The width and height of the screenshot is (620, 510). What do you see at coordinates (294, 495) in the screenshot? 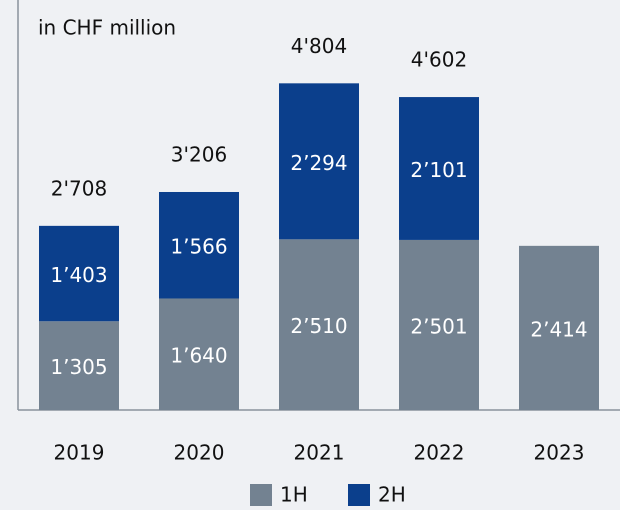
I see `legend-label: 1H` at bounding box center [294, 495].